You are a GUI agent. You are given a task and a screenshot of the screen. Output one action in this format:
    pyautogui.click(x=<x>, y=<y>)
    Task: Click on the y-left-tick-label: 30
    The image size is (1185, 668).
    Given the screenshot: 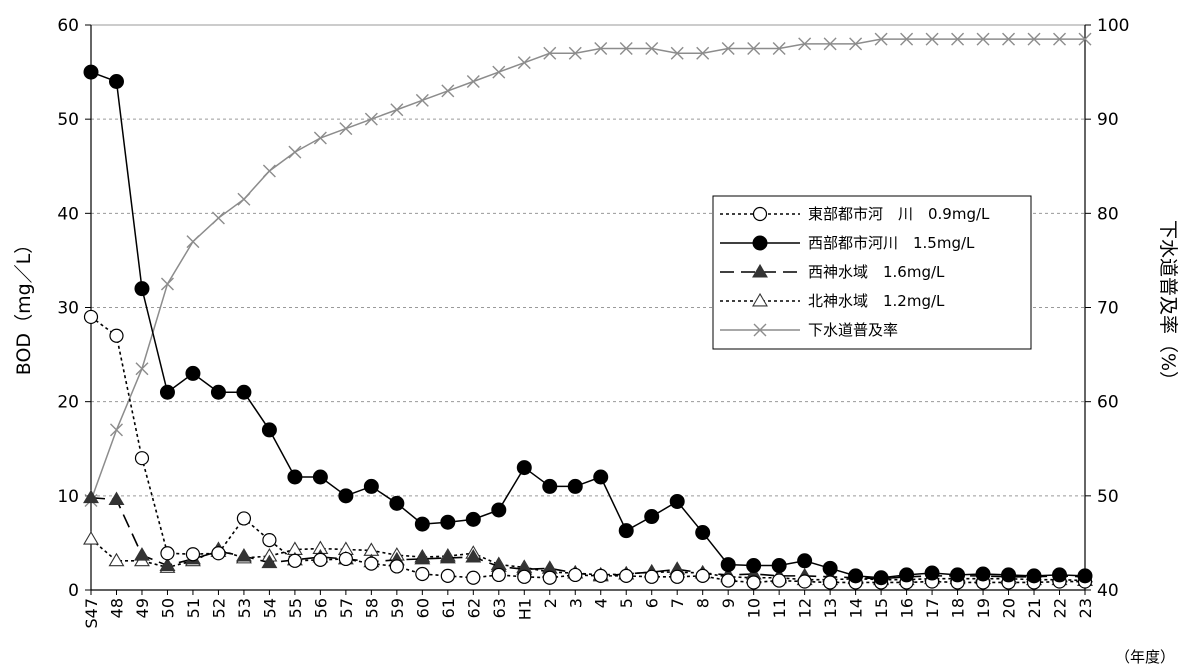 What is the action you would take?
    pyautogui.click(x=68, y=309)
    